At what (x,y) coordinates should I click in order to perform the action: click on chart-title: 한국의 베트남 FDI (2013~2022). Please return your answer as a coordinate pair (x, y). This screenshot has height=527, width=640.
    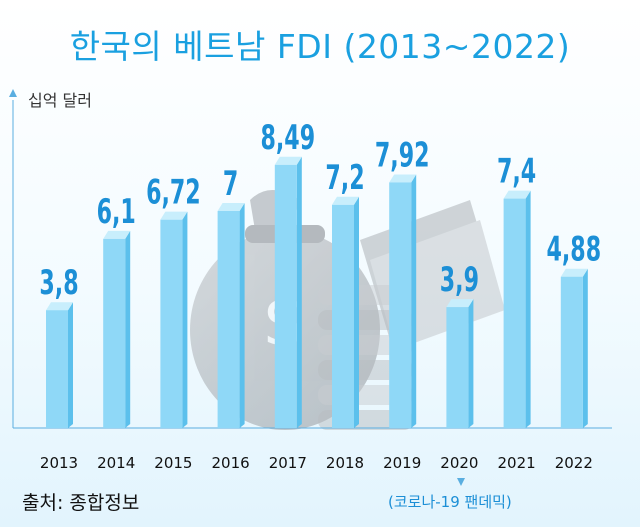
    Looking at the image, I should click on (320, 46).